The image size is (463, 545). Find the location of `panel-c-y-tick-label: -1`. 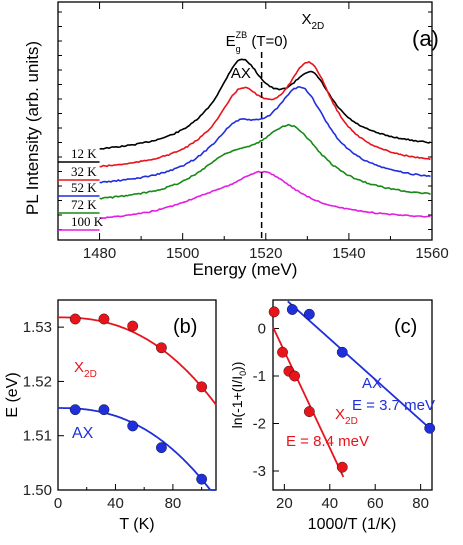

panel-c-y-tick-label: -1 is located at coordinates (259, 376).